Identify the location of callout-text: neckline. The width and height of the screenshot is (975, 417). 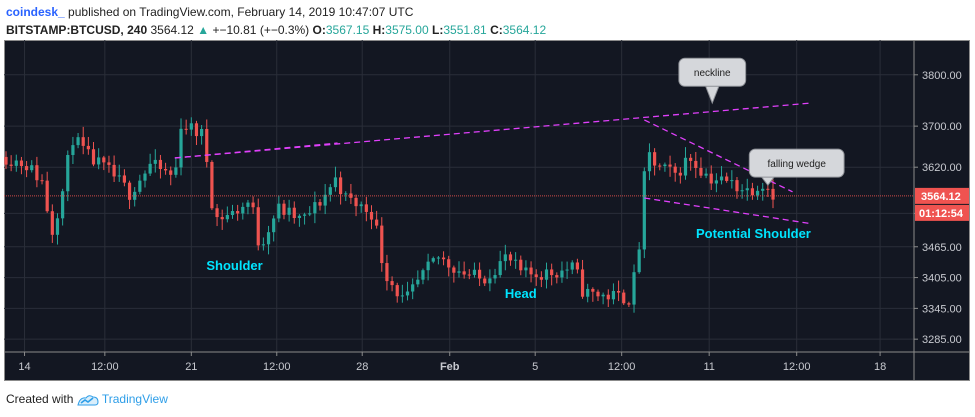
(712, 73).